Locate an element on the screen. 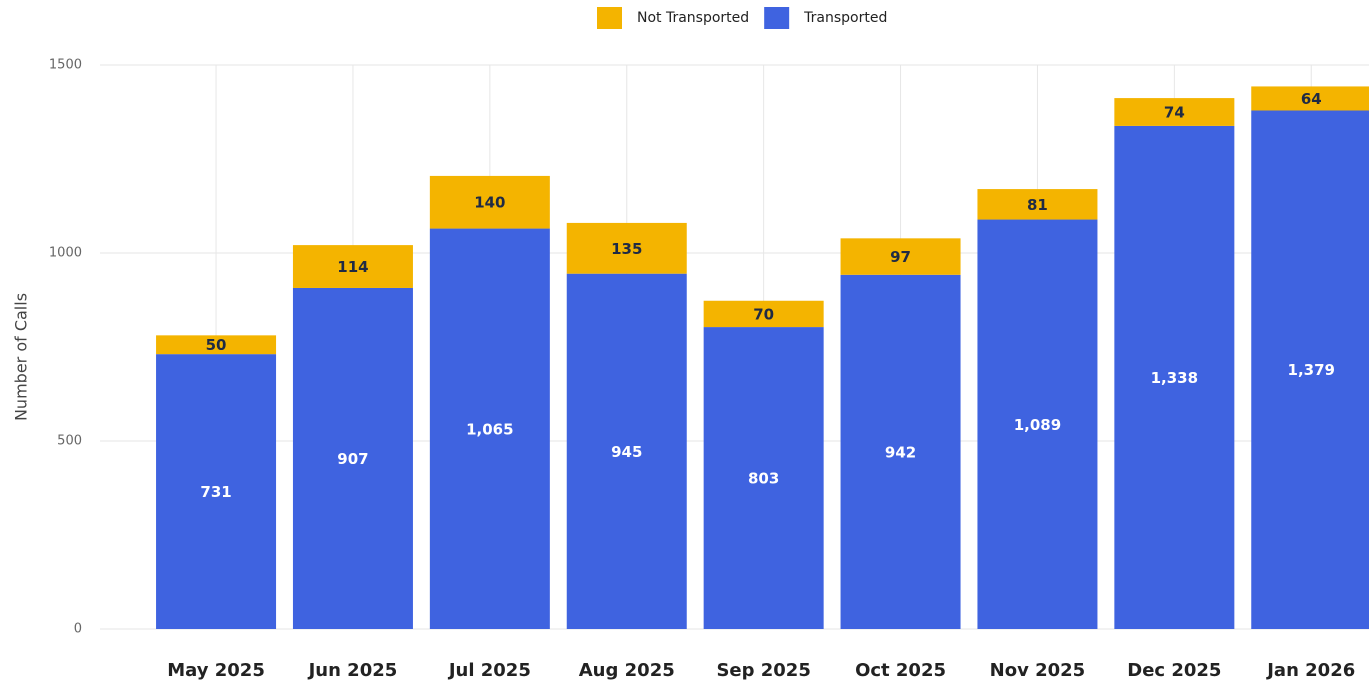 This screenshot has width=1369, height=683. data-label: 945 is located at coordinates (626, 452).